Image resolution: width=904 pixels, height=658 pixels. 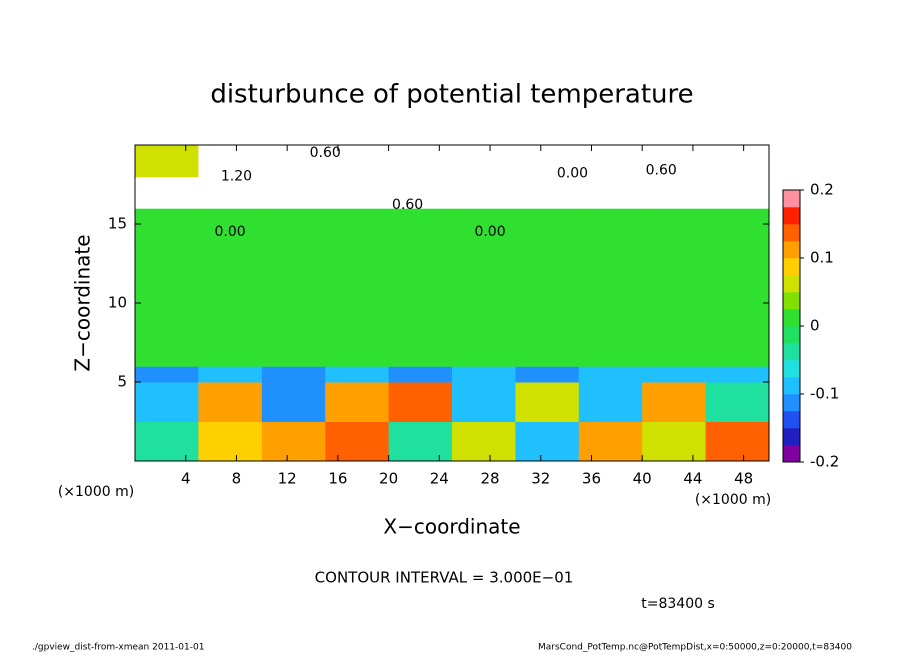 What do you see at coordinates (287, 479) in the screenshot?
I see `x-tick-label: 12` at bounding box center [287, 479].